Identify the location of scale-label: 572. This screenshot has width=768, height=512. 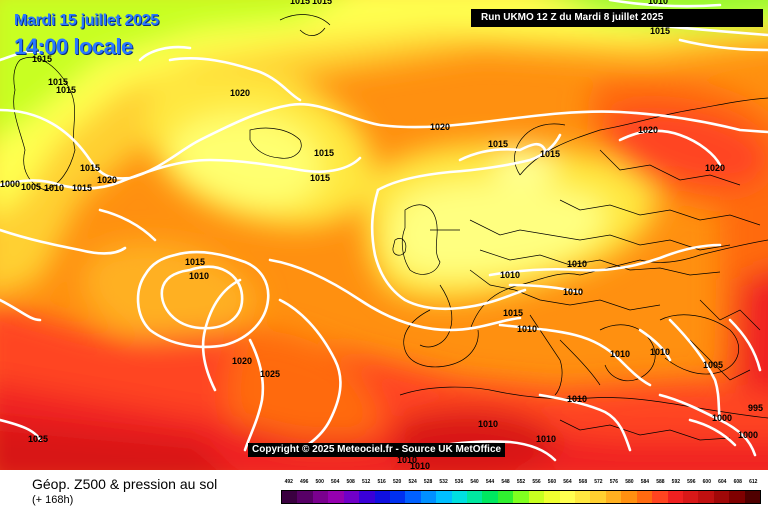
(598, 482).